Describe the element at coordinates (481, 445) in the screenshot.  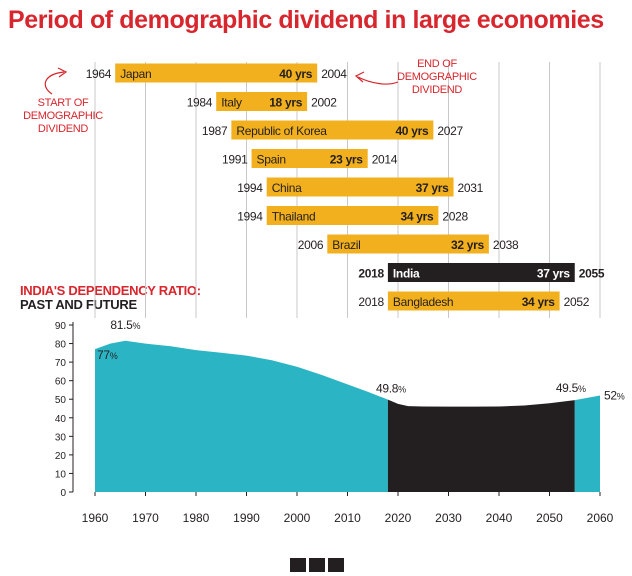
I see `area-highlight-dividend` at that location.